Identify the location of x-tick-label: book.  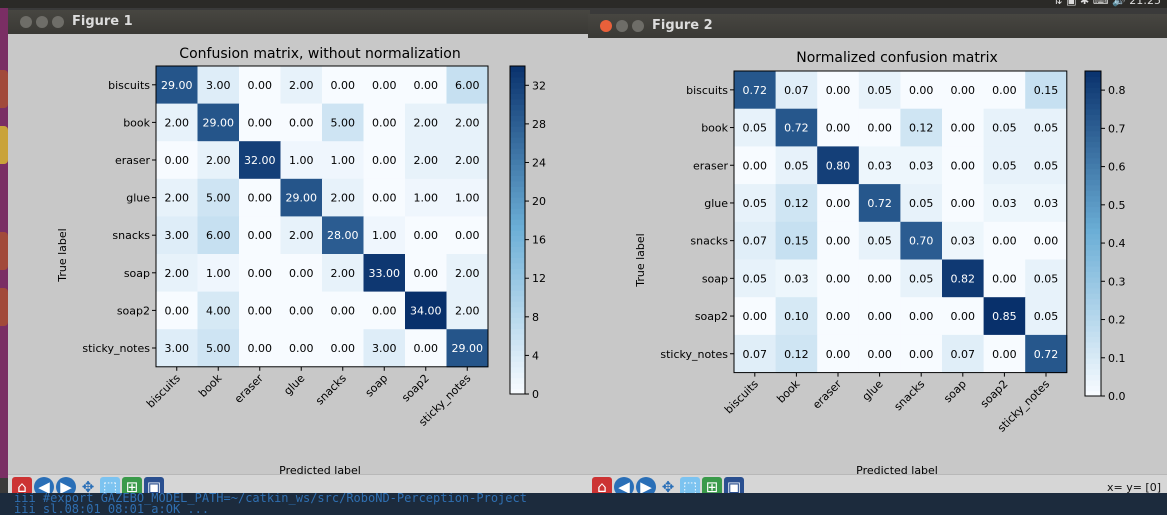
(210, 385).